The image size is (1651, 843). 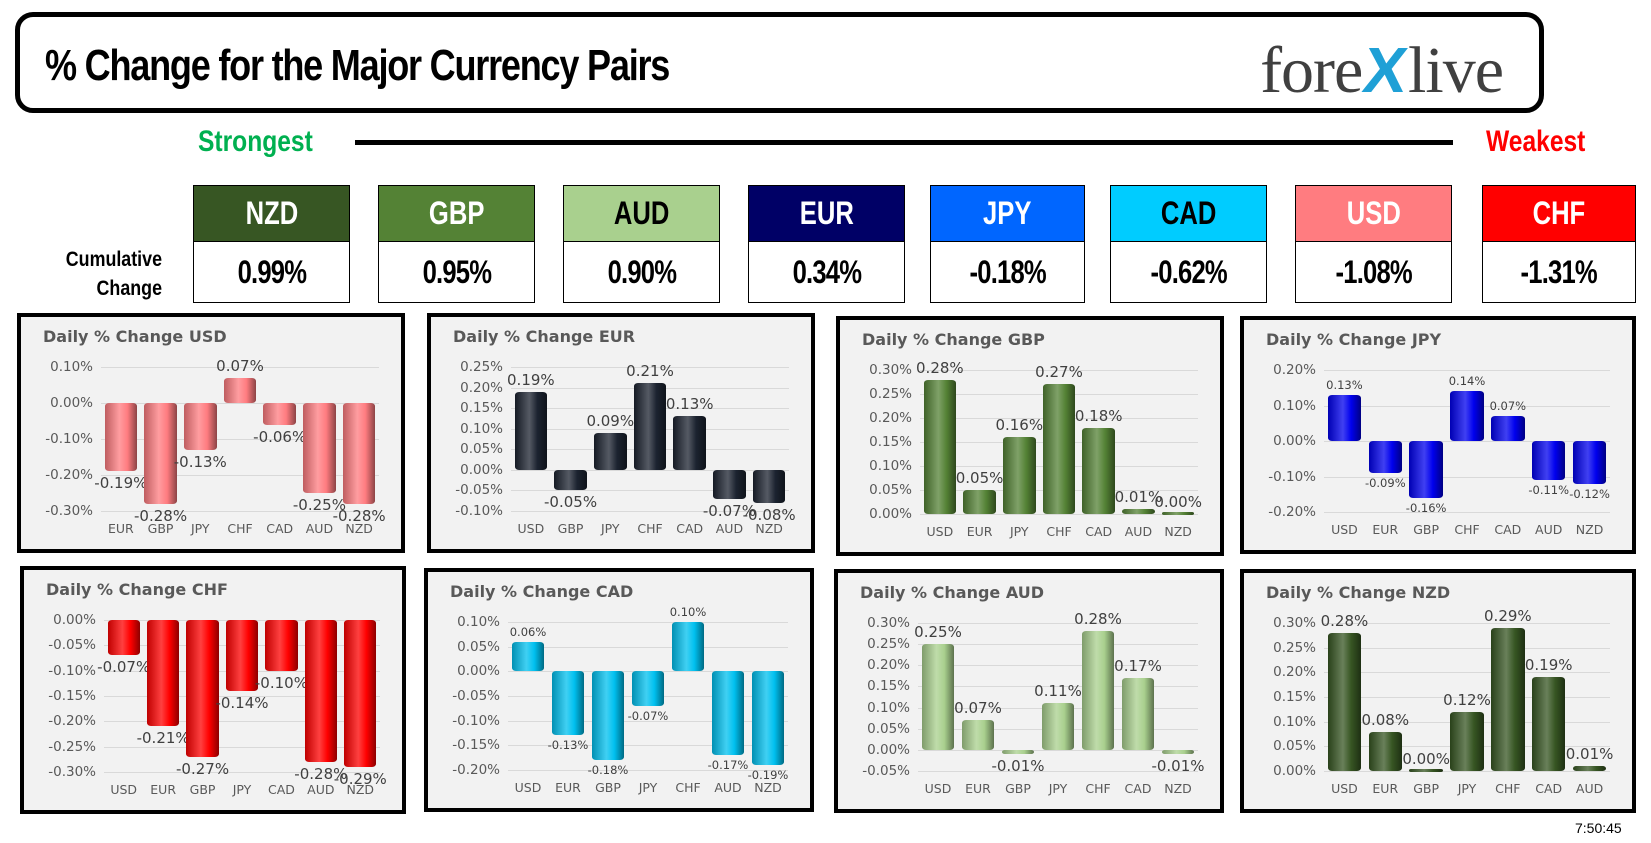 I want to click on y-axis-tick: 0.20%, so click(x=890, y=418).